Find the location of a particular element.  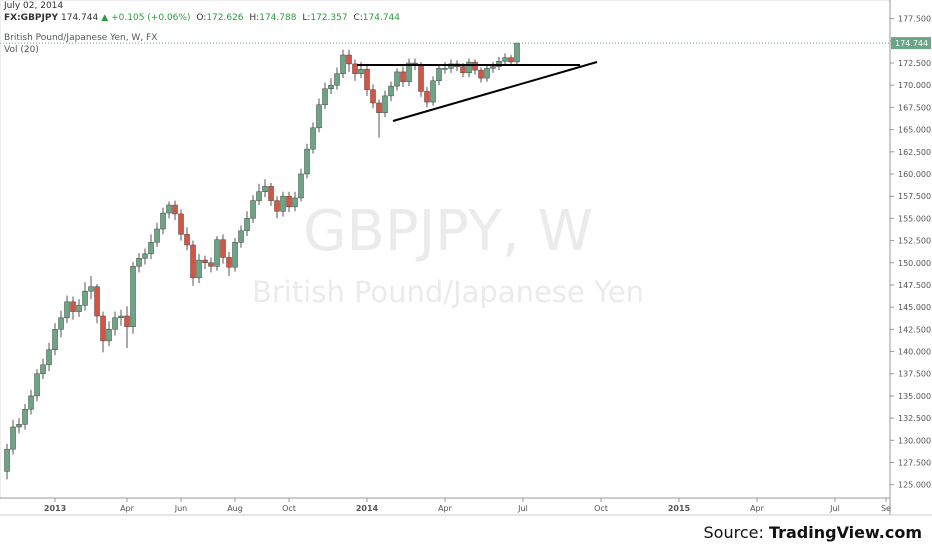

y-tick-label: 170.000 is located at coordinates (914, 85).